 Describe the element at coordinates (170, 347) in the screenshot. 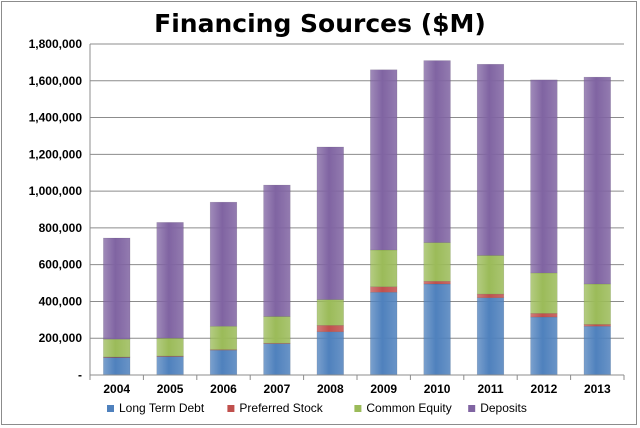

I see `bar-common-equity-2005` at that location.